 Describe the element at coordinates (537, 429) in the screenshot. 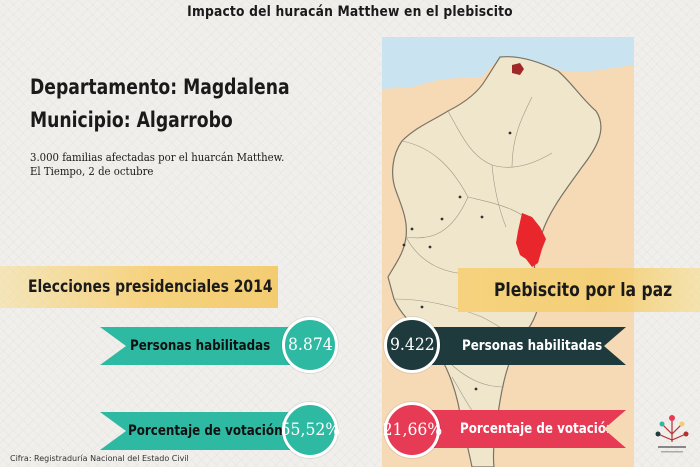

I see `plebiscito-porcentaje-label: Porcentaje de votación` at that location.